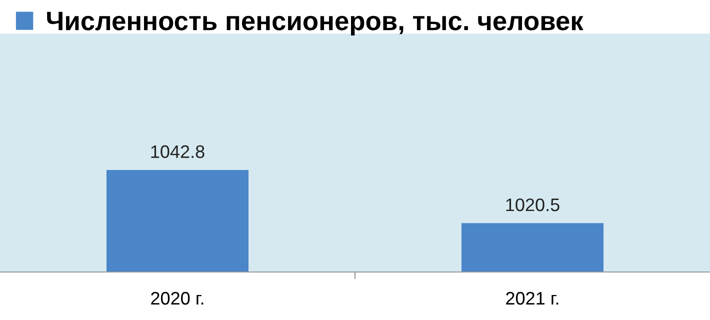  I want to click on x-tick-label: 2020 г., so click(177, 298).